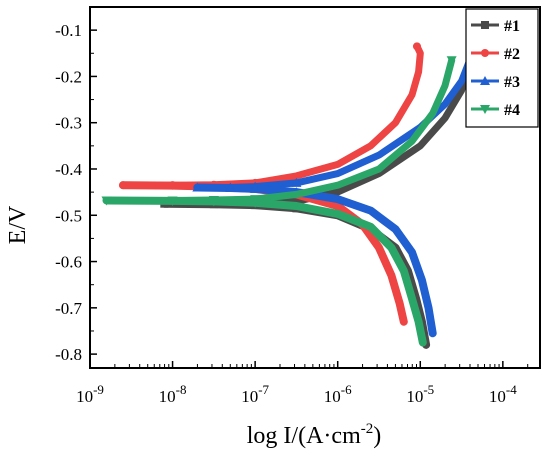 The image size is (550, 453). I want to click on y-tick-label: -0.5, so click(68, 215).